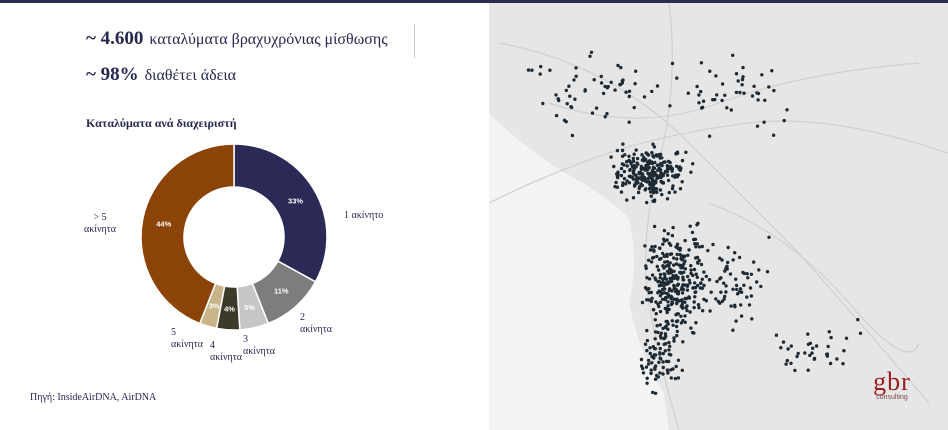 The image size is (948, 430). What do you see at coordinates (93, 397) in the screenshot?
I see `source-note: Πηγή: InsideAirDNA, AirDNA` at bounding box center [93, 397].